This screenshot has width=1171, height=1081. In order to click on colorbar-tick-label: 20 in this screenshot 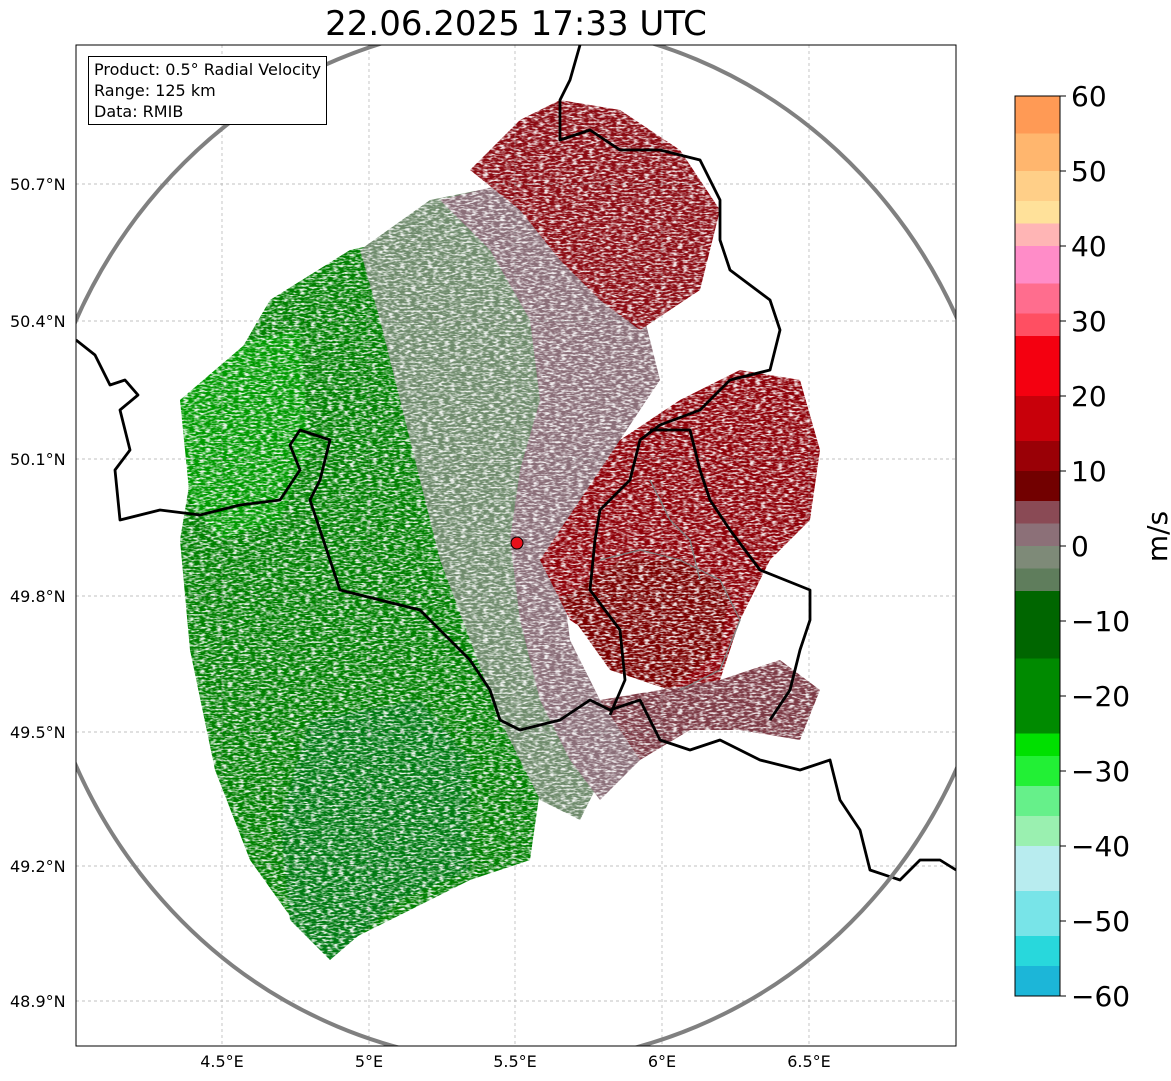, I will do `click(1089, 396)`.